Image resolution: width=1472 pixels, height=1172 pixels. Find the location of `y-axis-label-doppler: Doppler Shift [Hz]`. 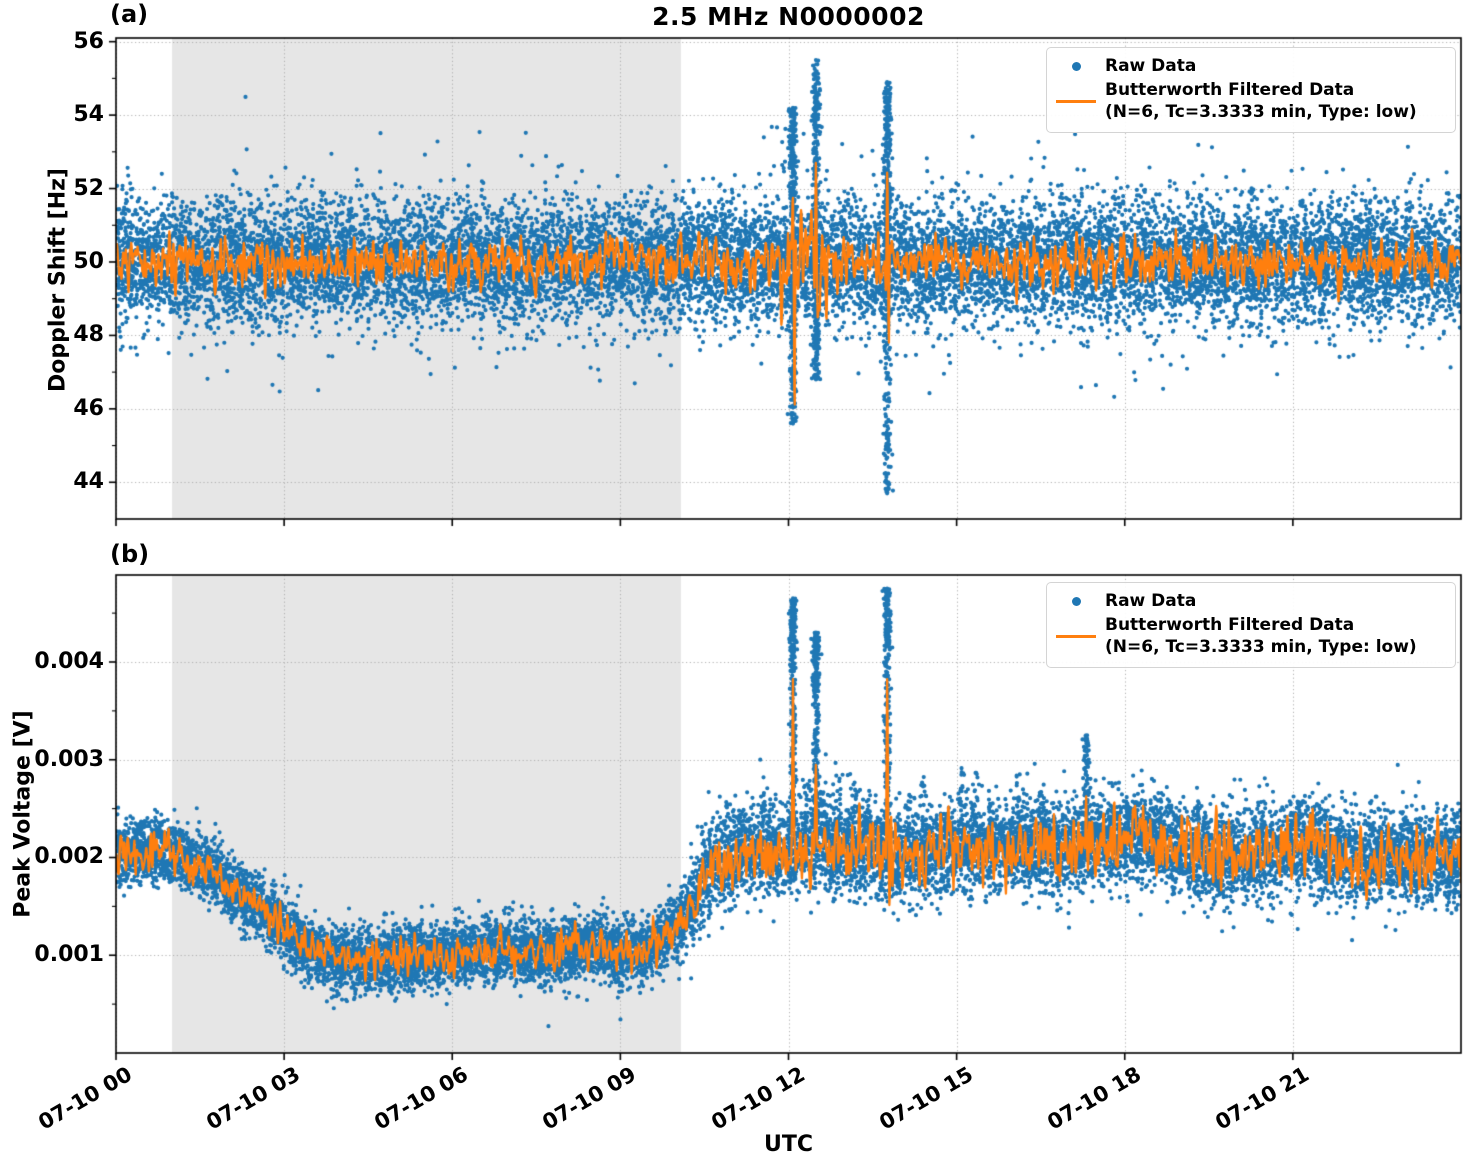

y-axis-label-doppler: Doppler Shift [Hz] is located at coordinates (58, 280).